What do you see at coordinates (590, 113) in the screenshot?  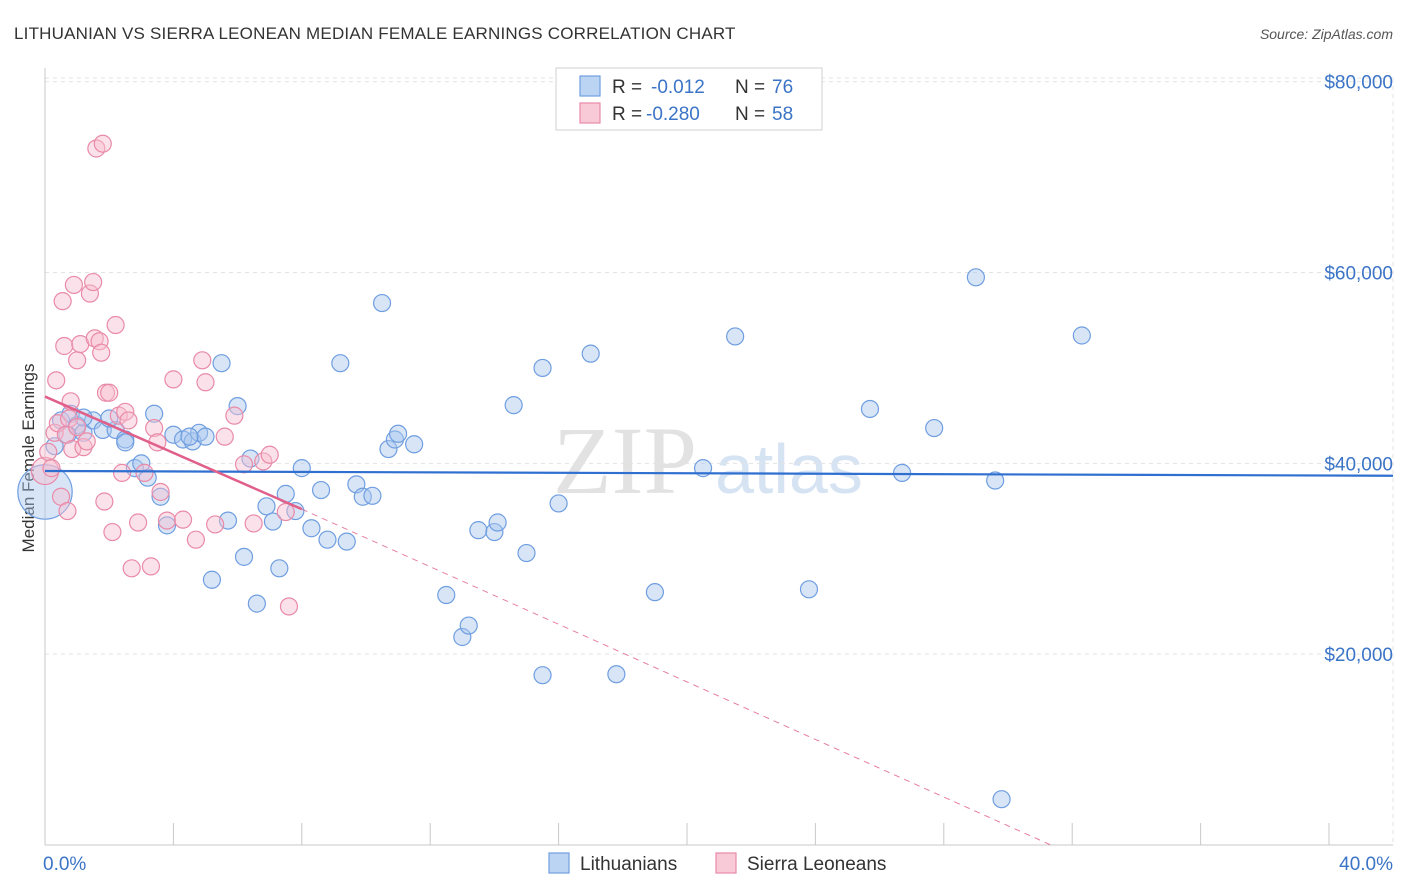 I see `legend-swatch-sierra-leoneans` at bounding box center [590, 113].